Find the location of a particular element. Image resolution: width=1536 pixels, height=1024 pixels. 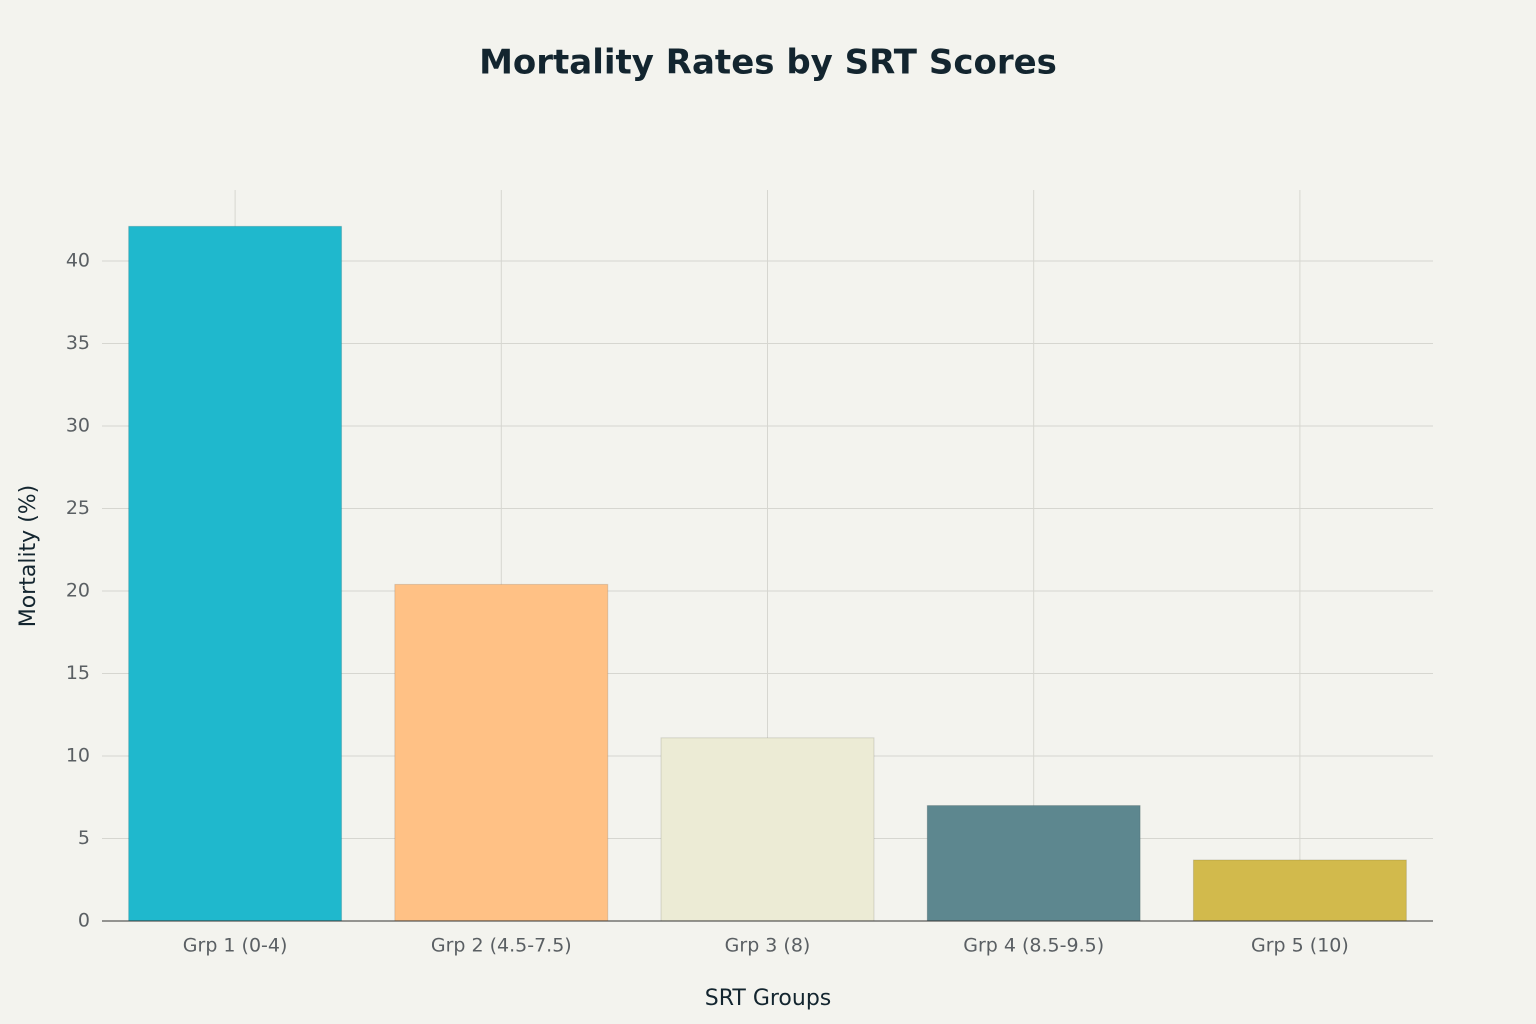

y-tick-label: 15 is located at coordinates (78, 673).